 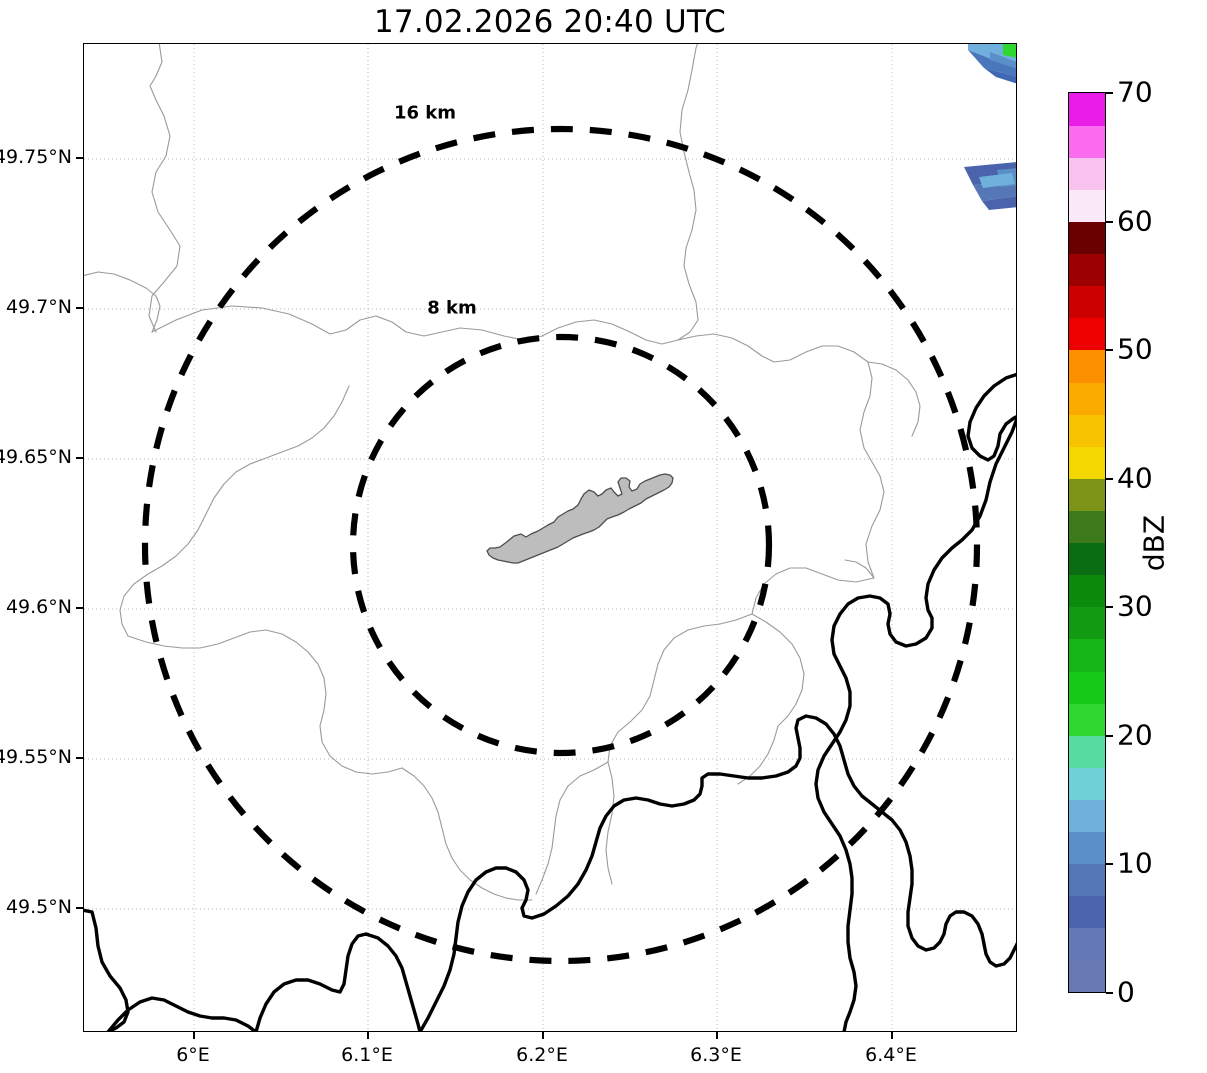 What do you see at coordinates (425, 113) in the screenshot?
I see `range-ring-label-16km: 16 km` at bounding box center [425, 113].